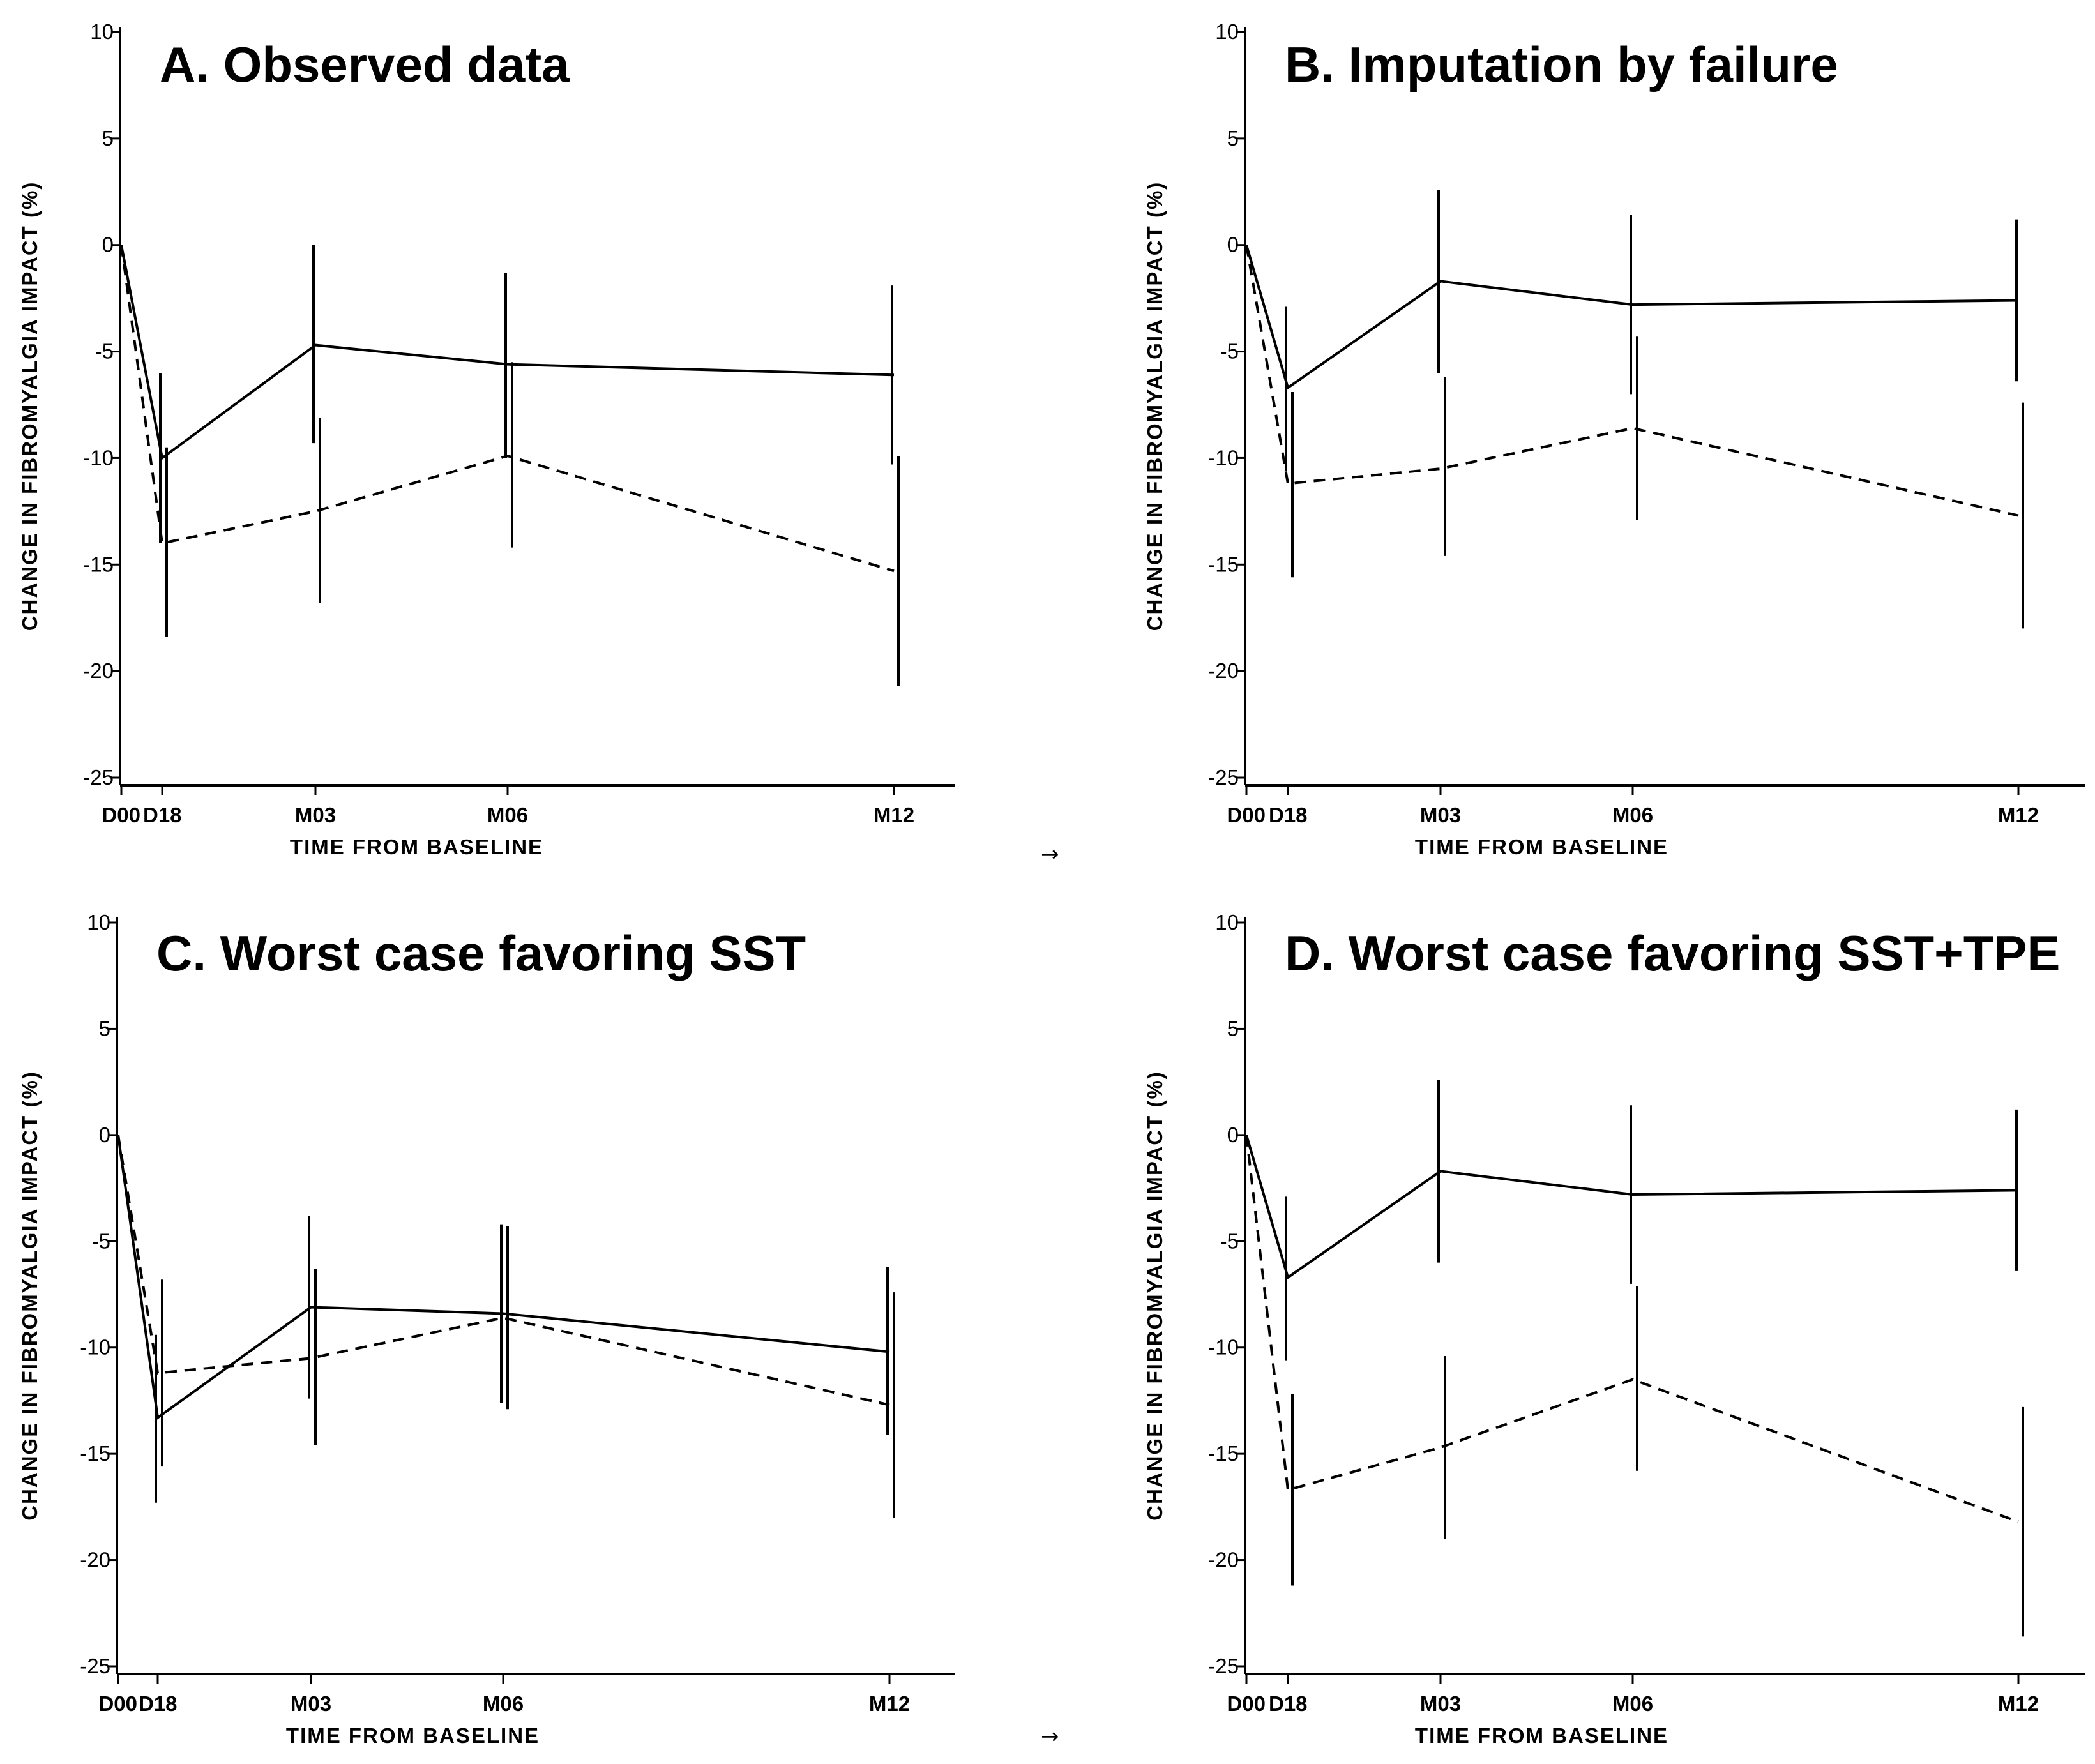 This screenshot has width=2095, height=1764. Describe the element at coordinates (1673, 953) in the screenshot. I see `panel-title: D. Worst case favoring SST+TPE` at that location.